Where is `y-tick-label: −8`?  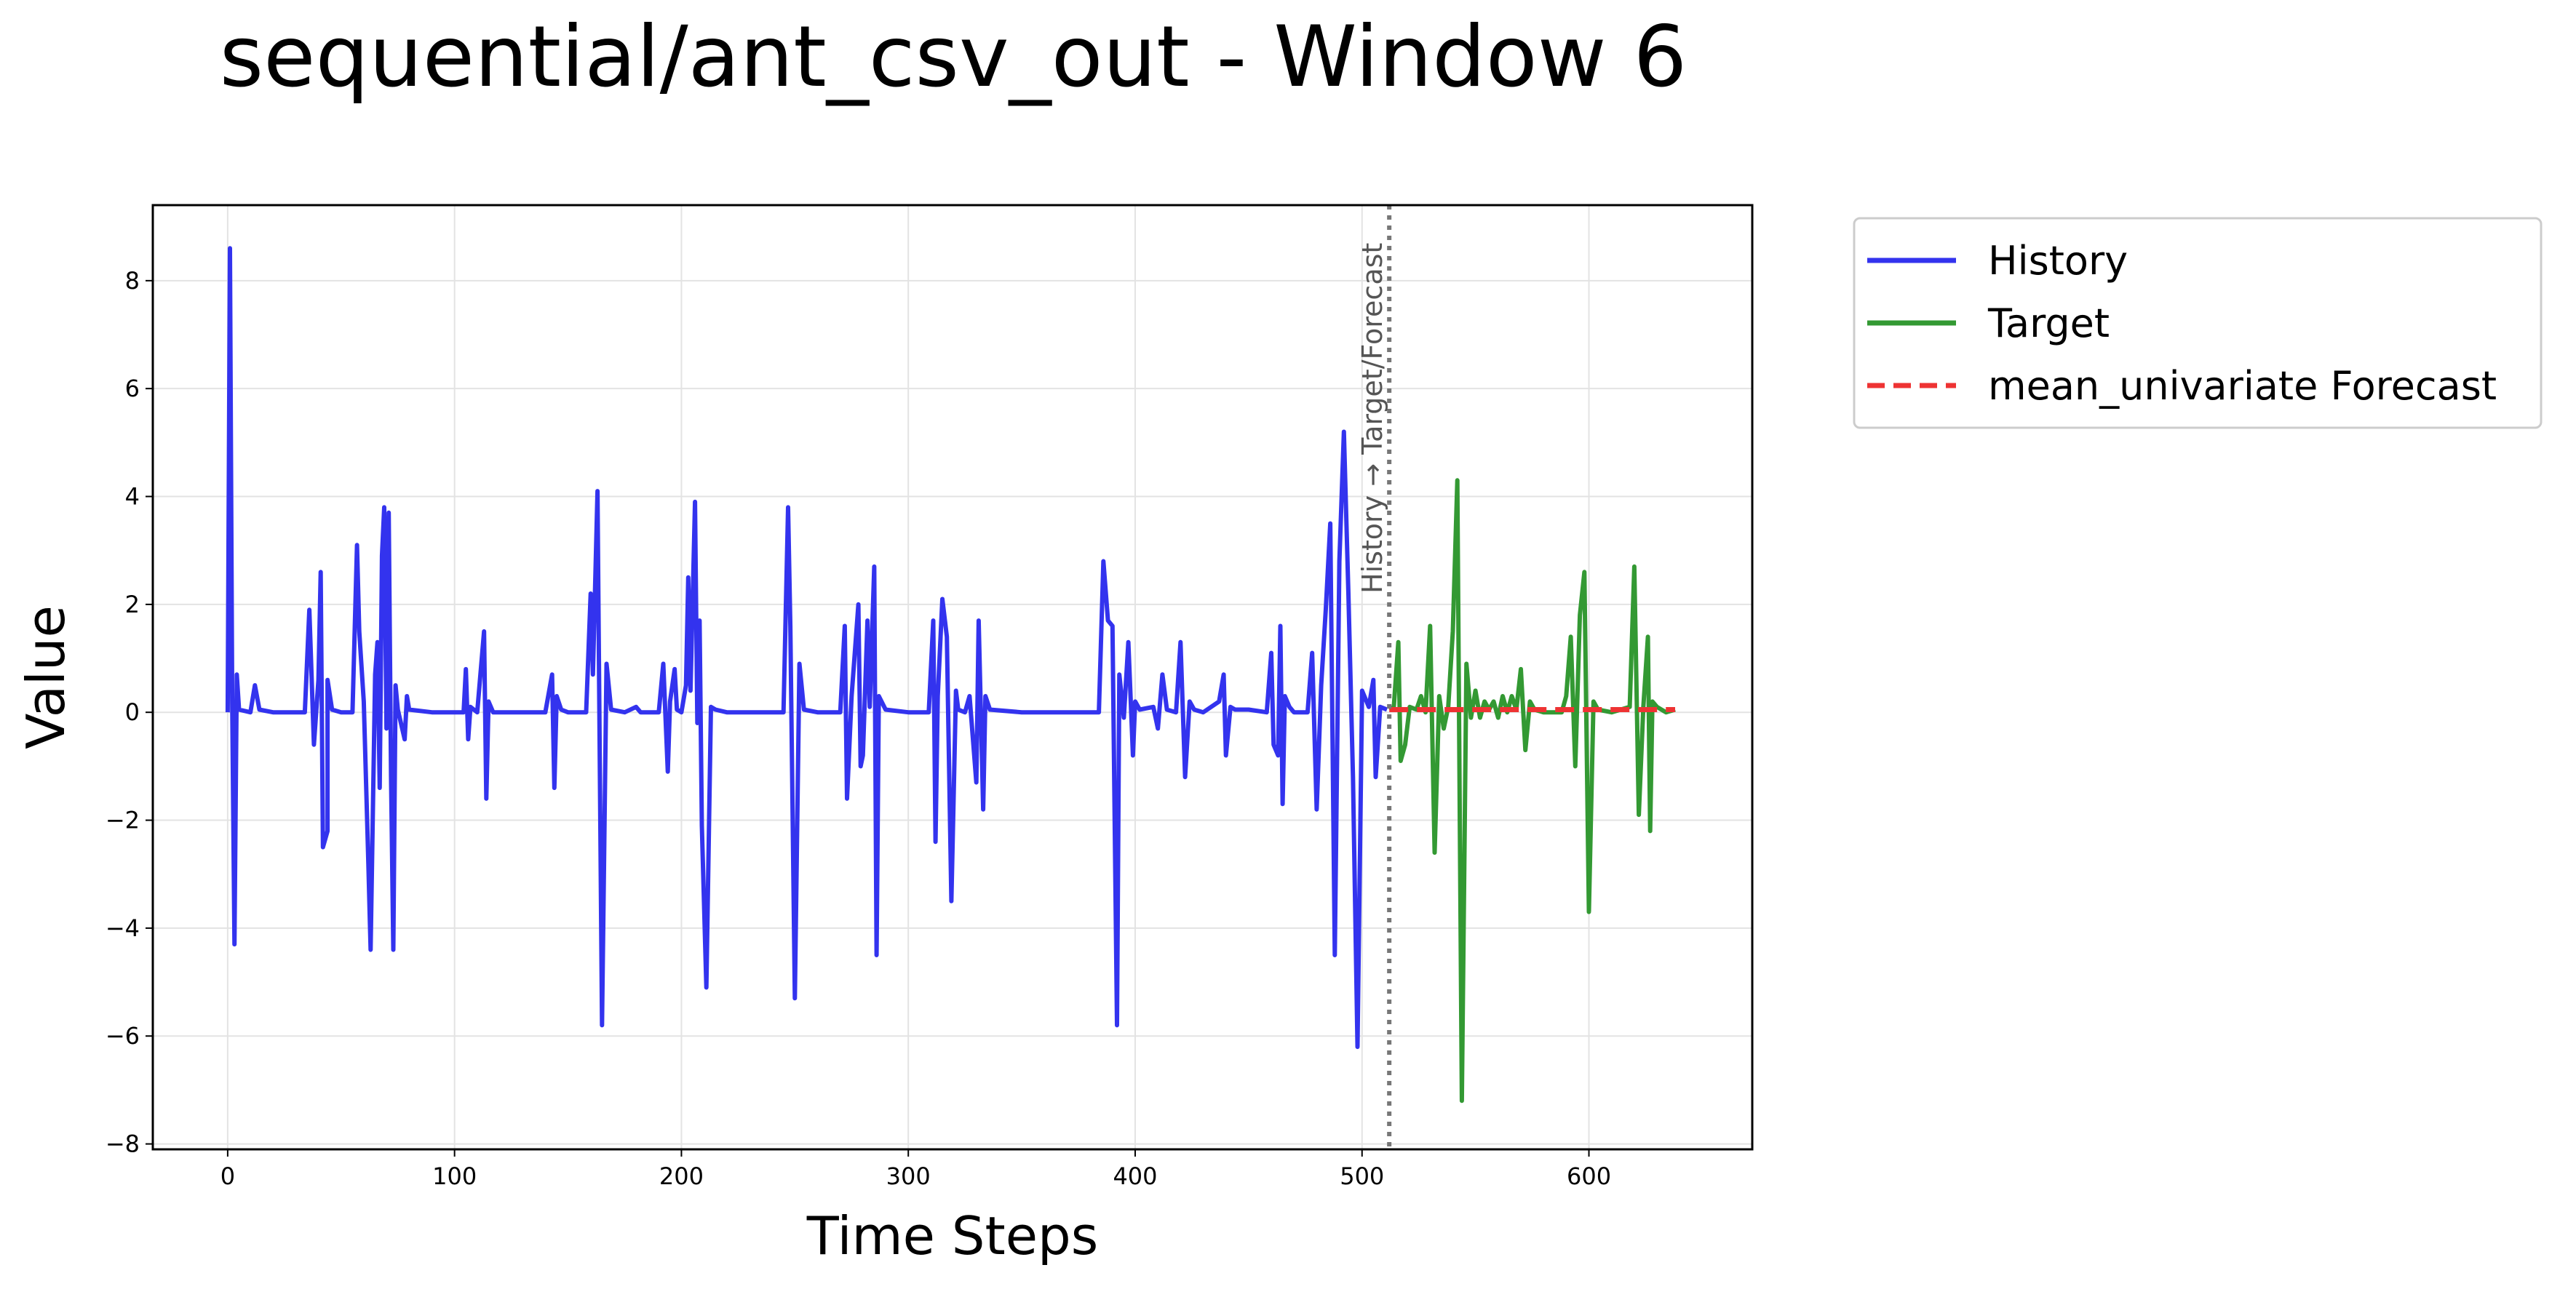
y-tick-label: −8 is located at coordinates (123, 1144).